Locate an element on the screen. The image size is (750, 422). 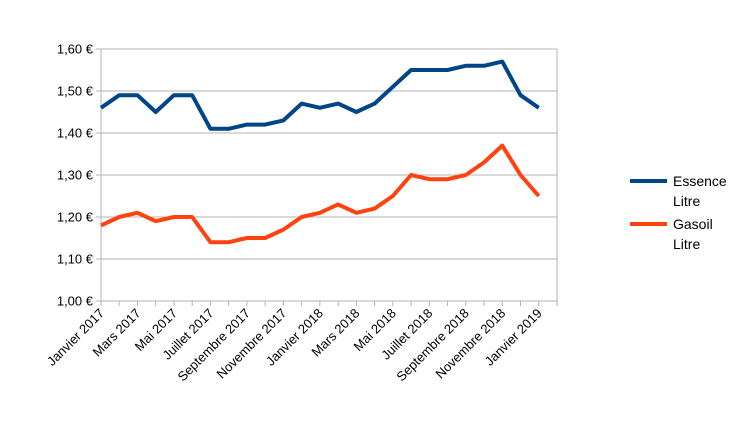
y-tick-label: 1,10 € is located at coordinates (75, 259).